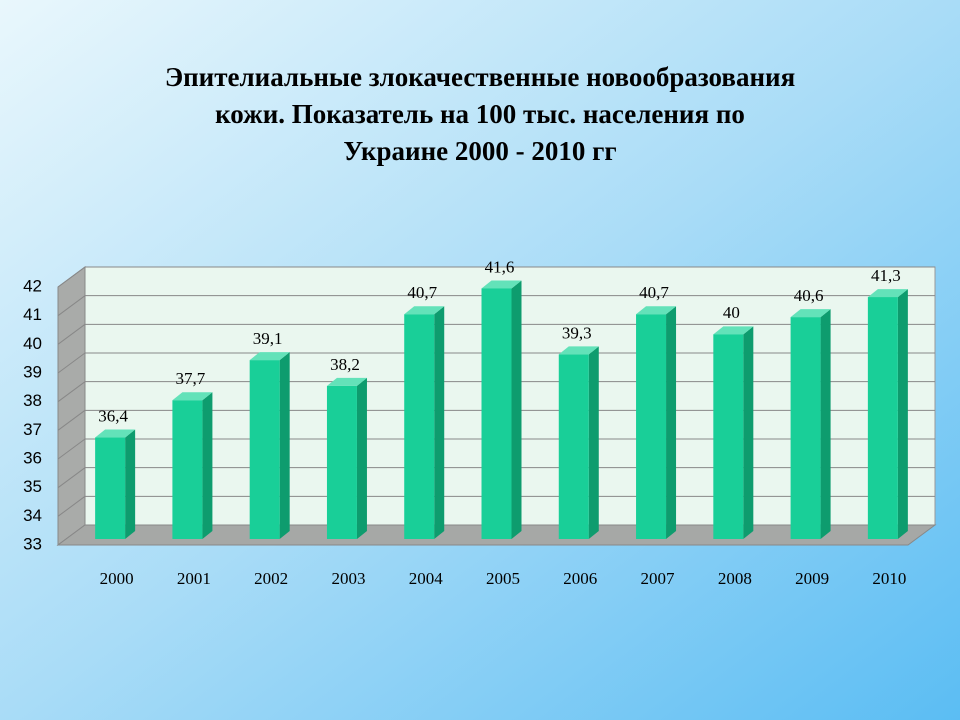 The width and height of the screenshot is (960, 720). I want to click on value-label: 40,6, so click(809, 295).